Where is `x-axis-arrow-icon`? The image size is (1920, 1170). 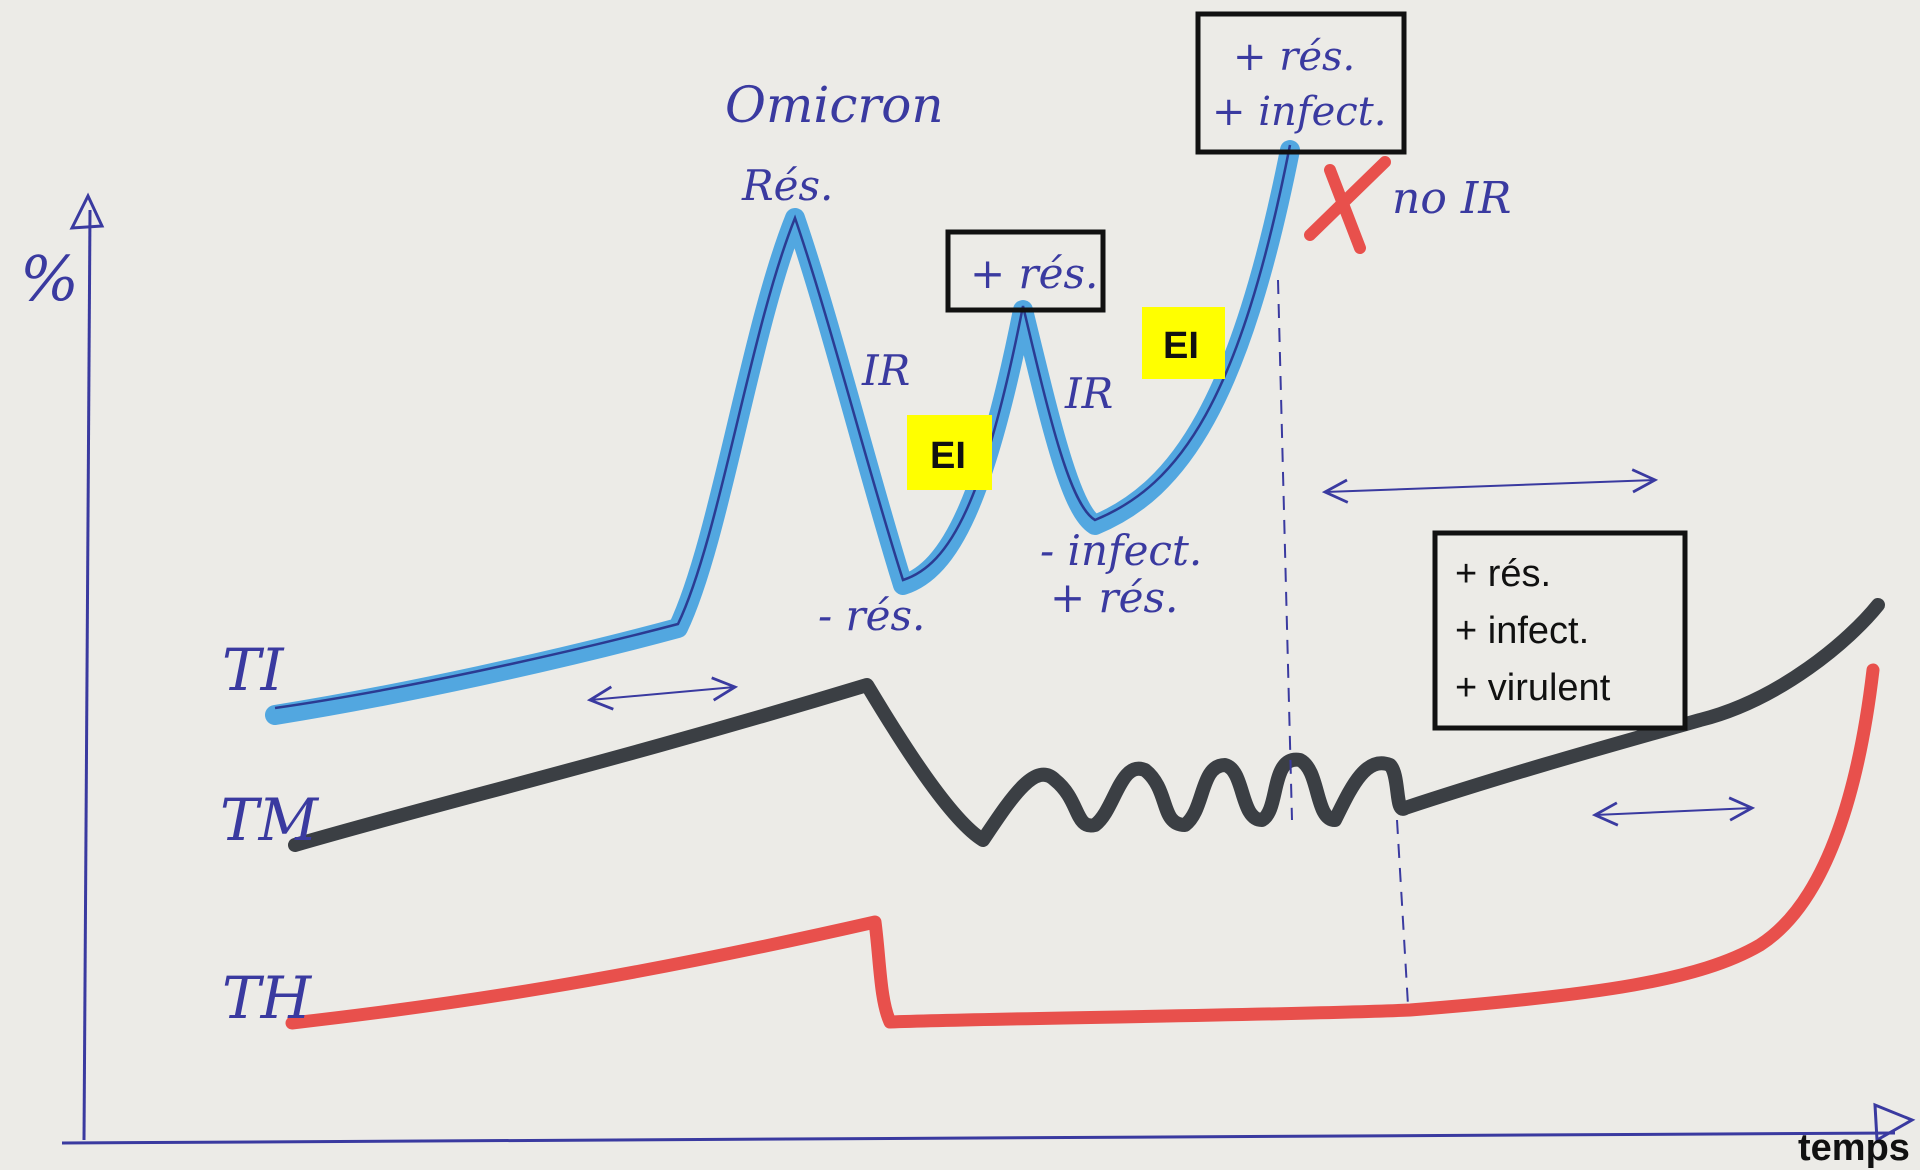
x-axis-arrow-icon is located at coordinates (1894, 1122).